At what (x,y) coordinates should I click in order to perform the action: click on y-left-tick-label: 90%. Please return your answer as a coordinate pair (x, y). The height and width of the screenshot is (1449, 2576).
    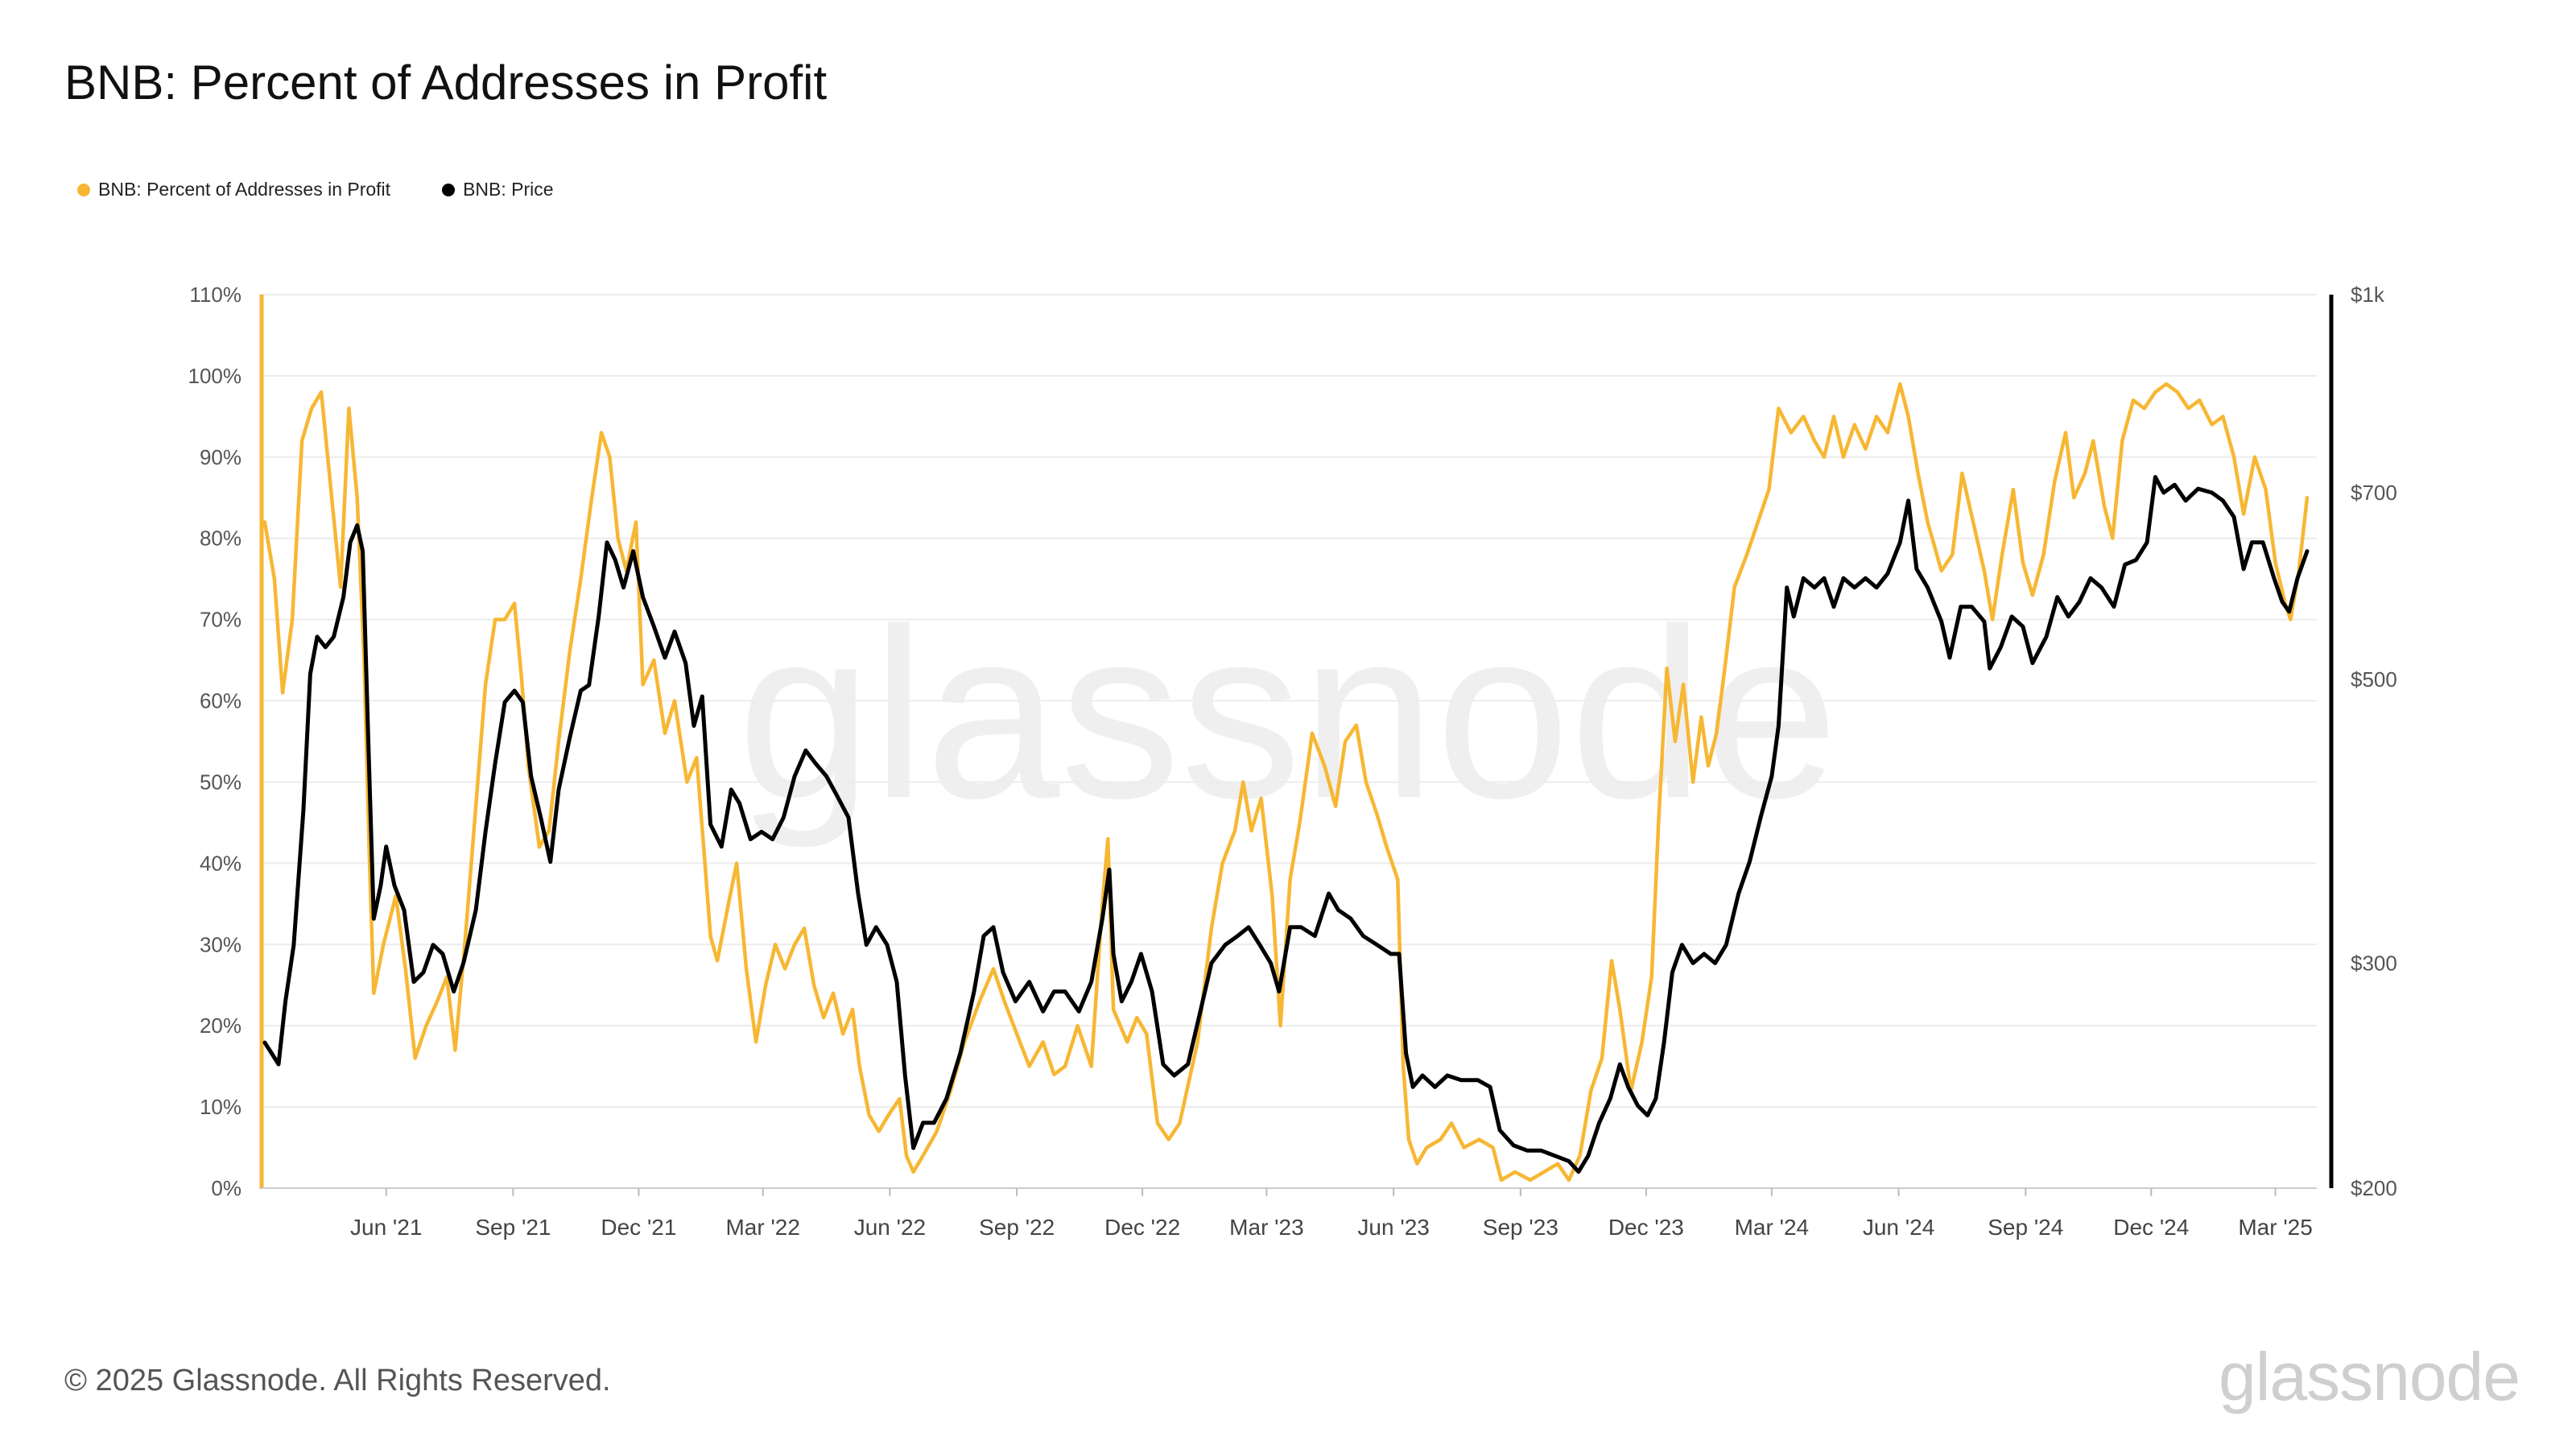
    Looking at the image, I should click on (221, 457).